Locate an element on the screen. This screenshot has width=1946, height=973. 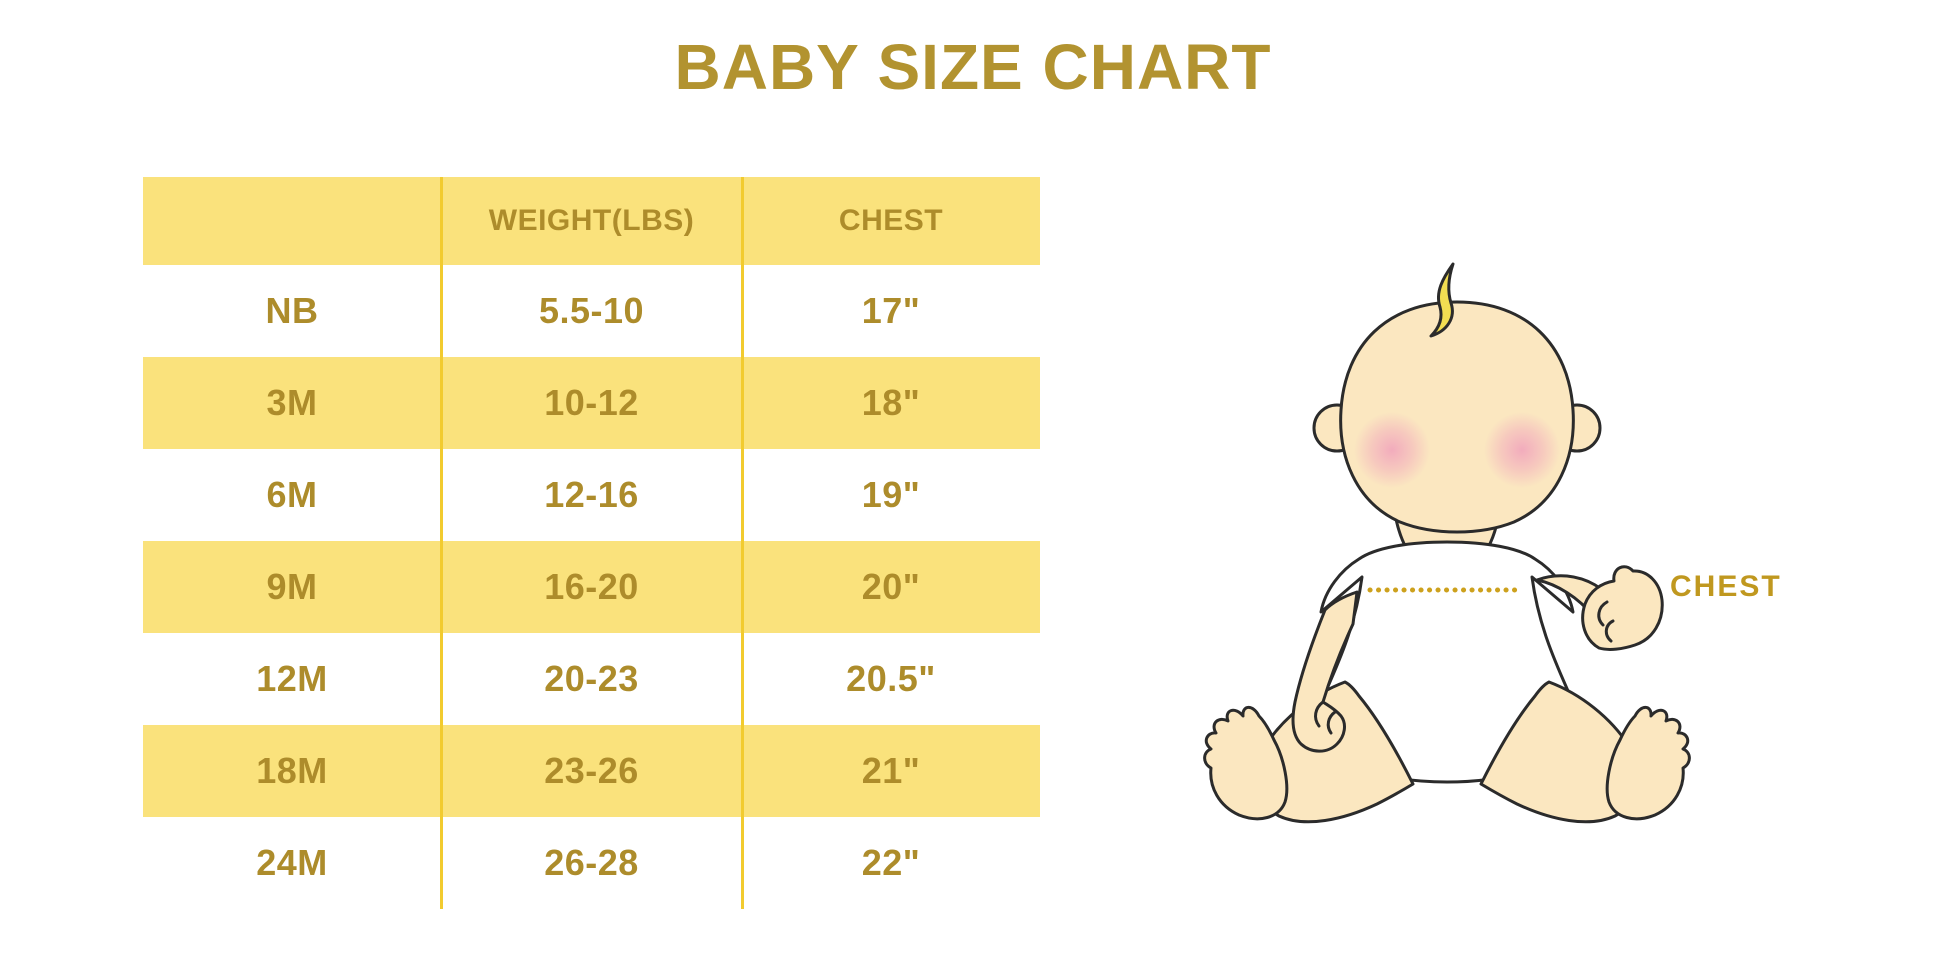
chest-cell: 20" is located at coordinates (891, 587).